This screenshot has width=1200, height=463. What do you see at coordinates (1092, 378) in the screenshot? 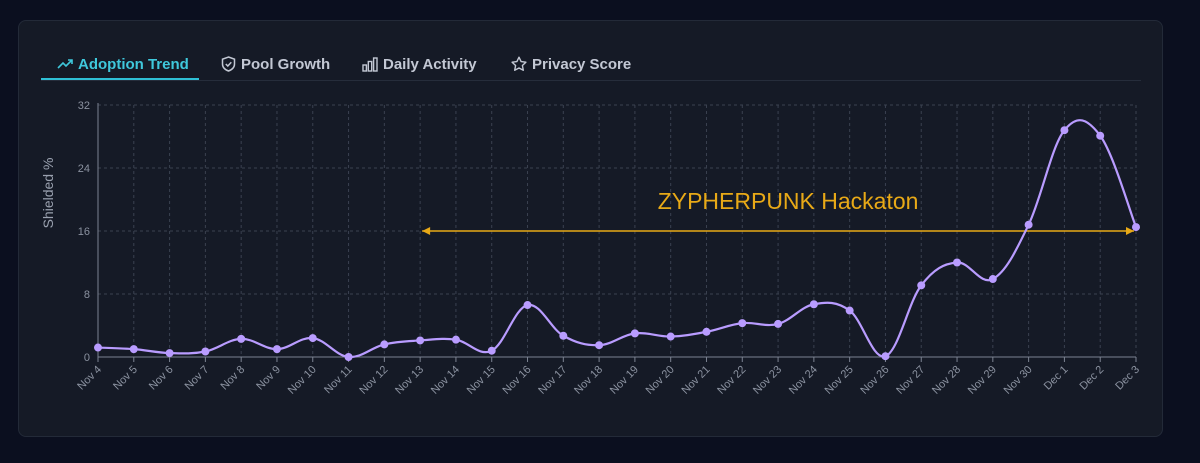
I see `x-tick-label: Dec 2` at bounding box center [1092, 378].